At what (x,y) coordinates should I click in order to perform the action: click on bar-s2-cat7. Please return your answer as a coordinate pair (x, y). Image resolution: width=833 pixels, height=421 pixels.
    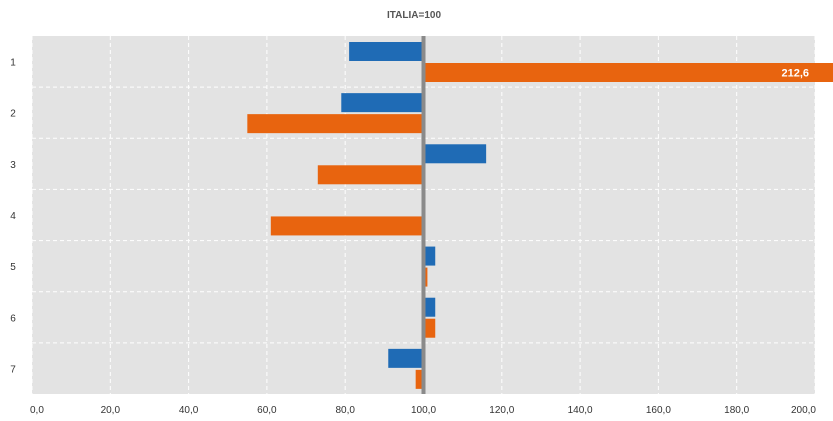
    Looking at the image, I should click on (419, 379).